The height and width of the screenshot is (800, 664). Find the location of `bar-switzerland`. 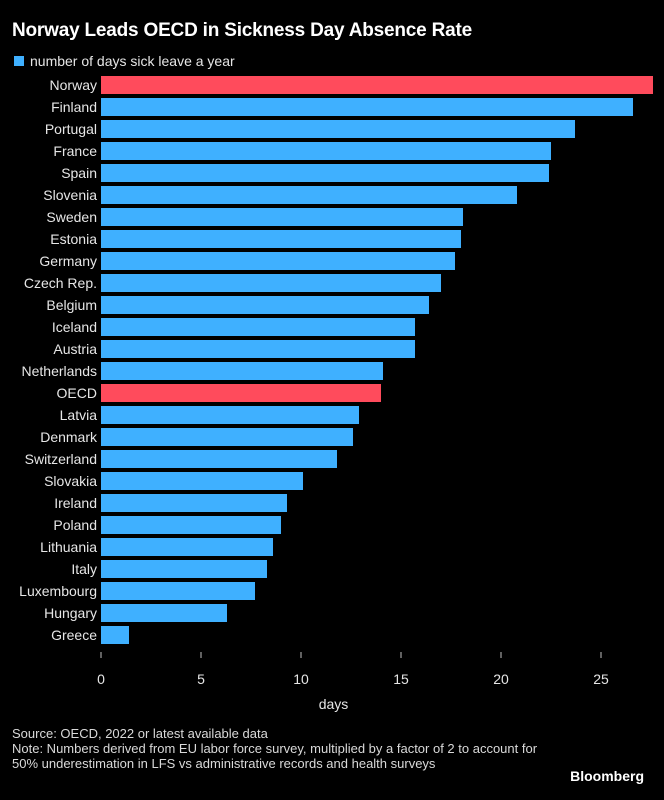

bar-switzerland is located at coordinates (219, 459).